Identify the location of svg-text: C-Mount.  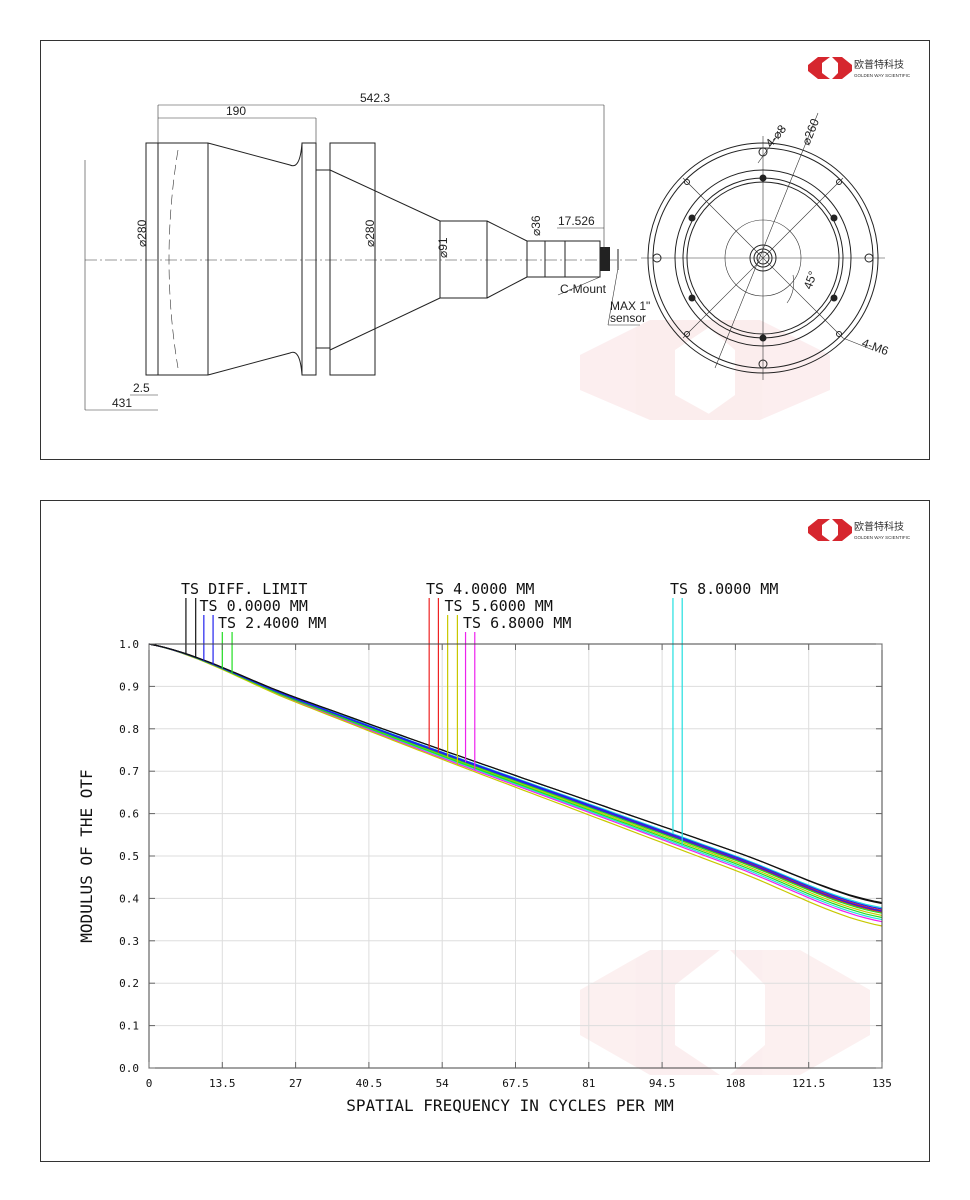
(583, 289).